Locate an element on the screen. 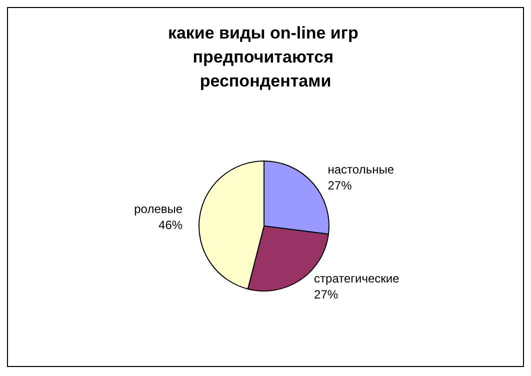 Image resolution: width=531 pixels, height=376 pixels. data-label: 46% is located at coordinates (170, 225).